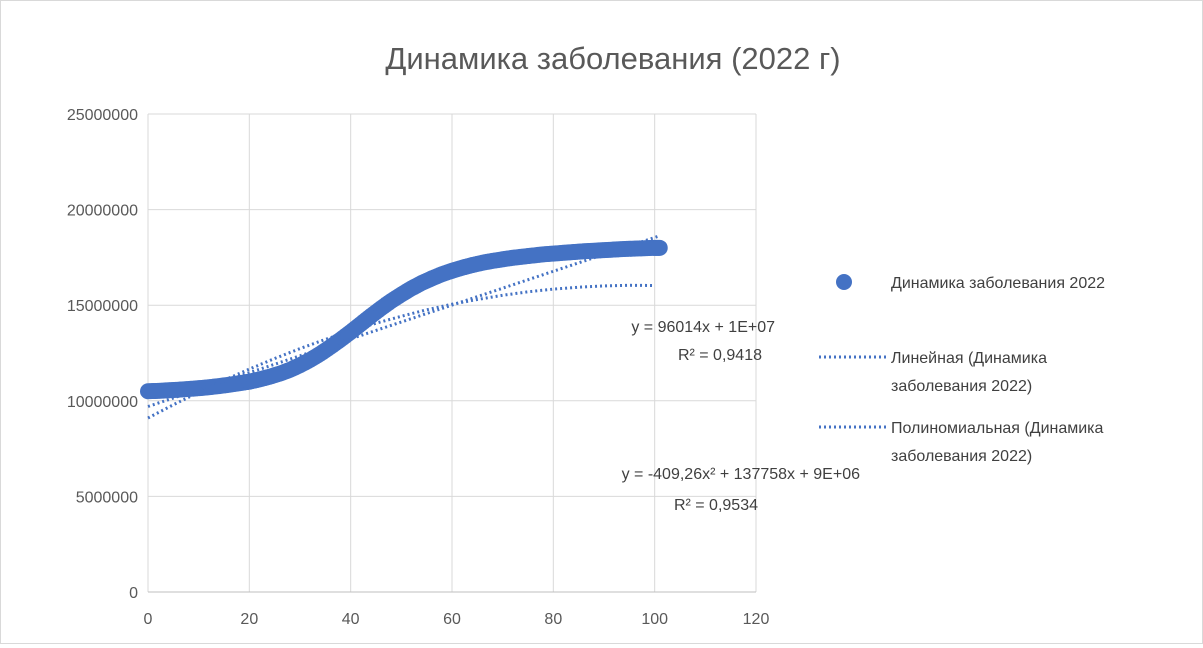  Describe the element at coordinates (249, 619) in the screenshot. I see `x-tick-label: 20` at that location.